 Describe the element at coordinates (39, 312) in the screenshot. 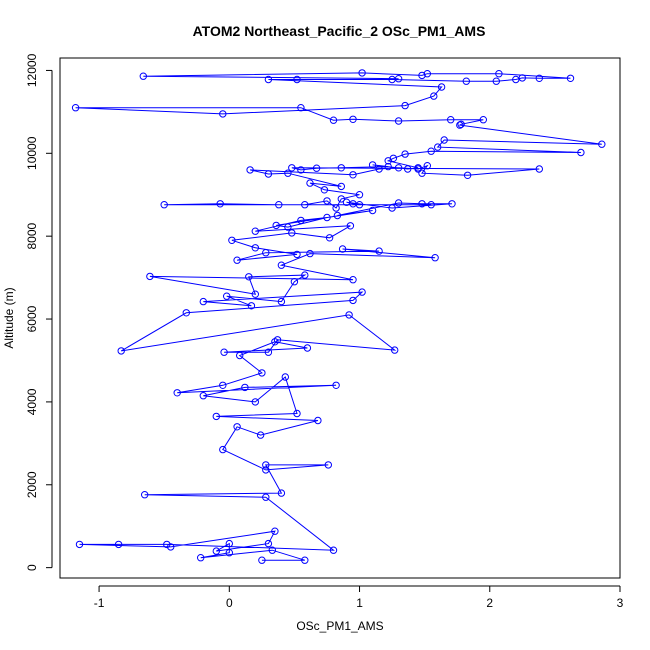

I see `y-axis: 0 2000 4000 6000 8000 10000 12000` at that location.